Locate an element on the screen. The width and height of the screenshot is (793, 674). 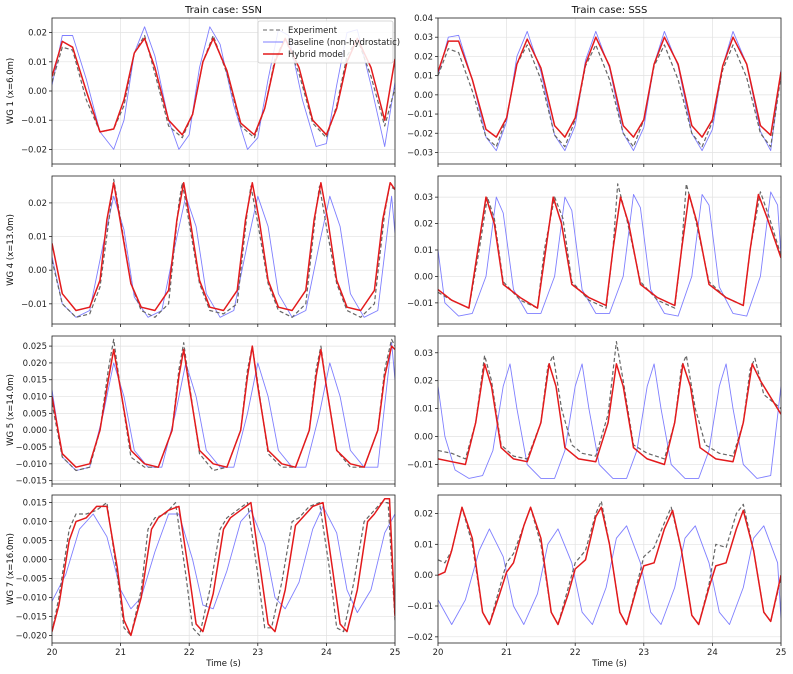
subplot-r3-c1: −0.02 −0.01 0.00 0.01 0.02 20 21 22 23 24 25 is located at coordinates (596, 576).